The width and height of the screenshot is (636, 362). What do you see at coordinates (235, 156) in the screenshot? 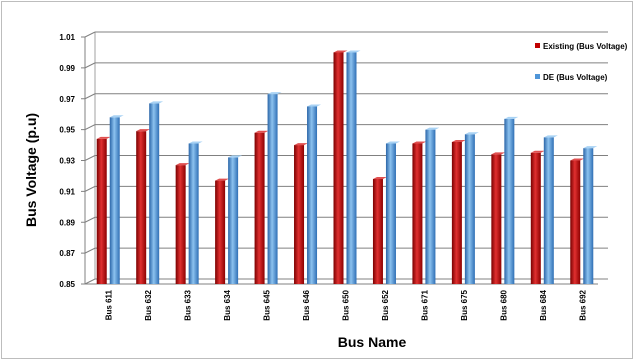
I see `bar-de-bus634-top` at bounding box center [235, 156].